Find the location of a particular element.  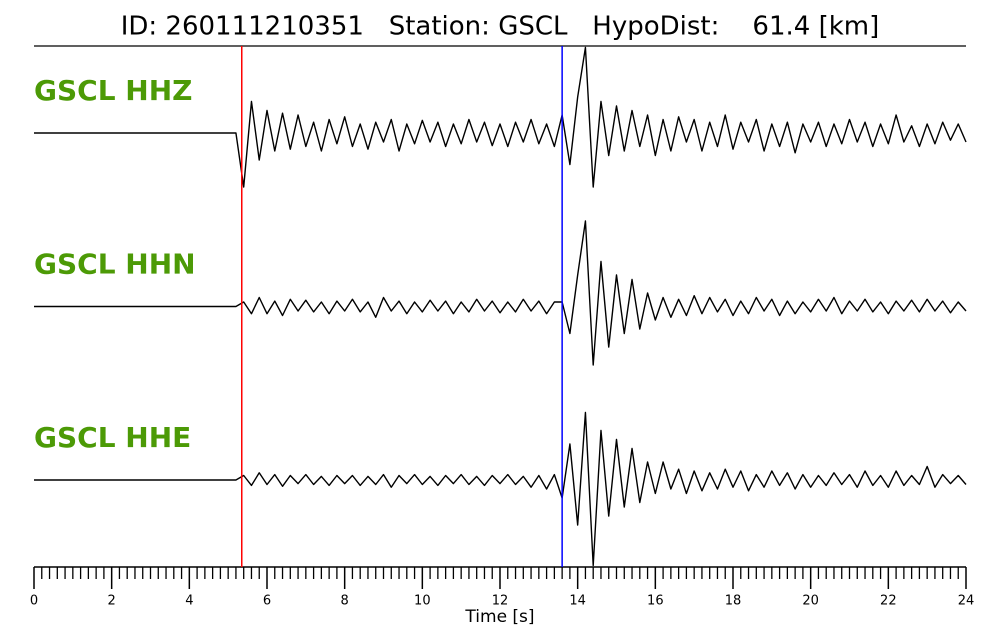

x-tick-label: 10 is located at coordinates (422, 601).